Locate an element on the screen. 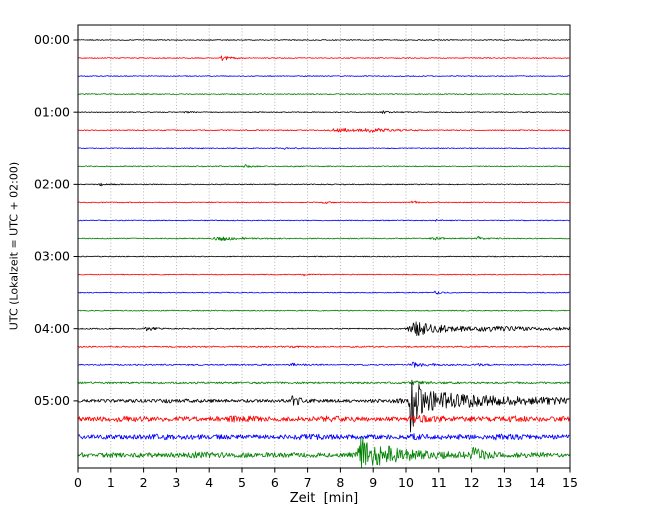 The image size is (650, 520). trace-03:00 is located at coordinates (323, 256).